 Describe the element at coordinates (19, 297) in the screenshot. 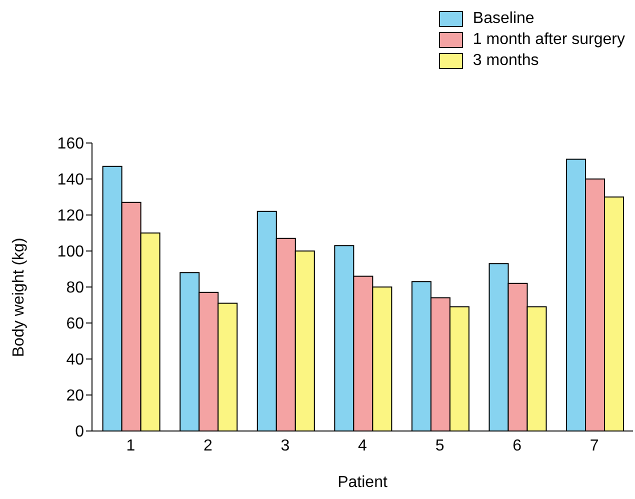

I see `y-axis-title: Body weight (kg)` at that location.